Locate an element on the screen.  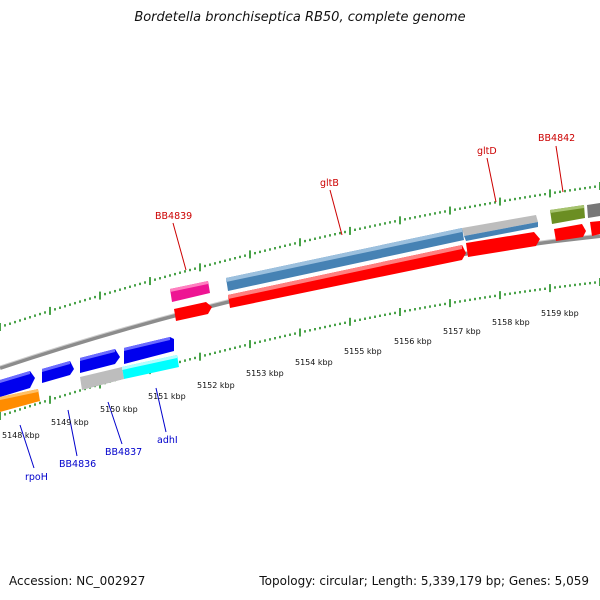
gene-label-BB4836: BB4836 is located at coordinates (77, 464).